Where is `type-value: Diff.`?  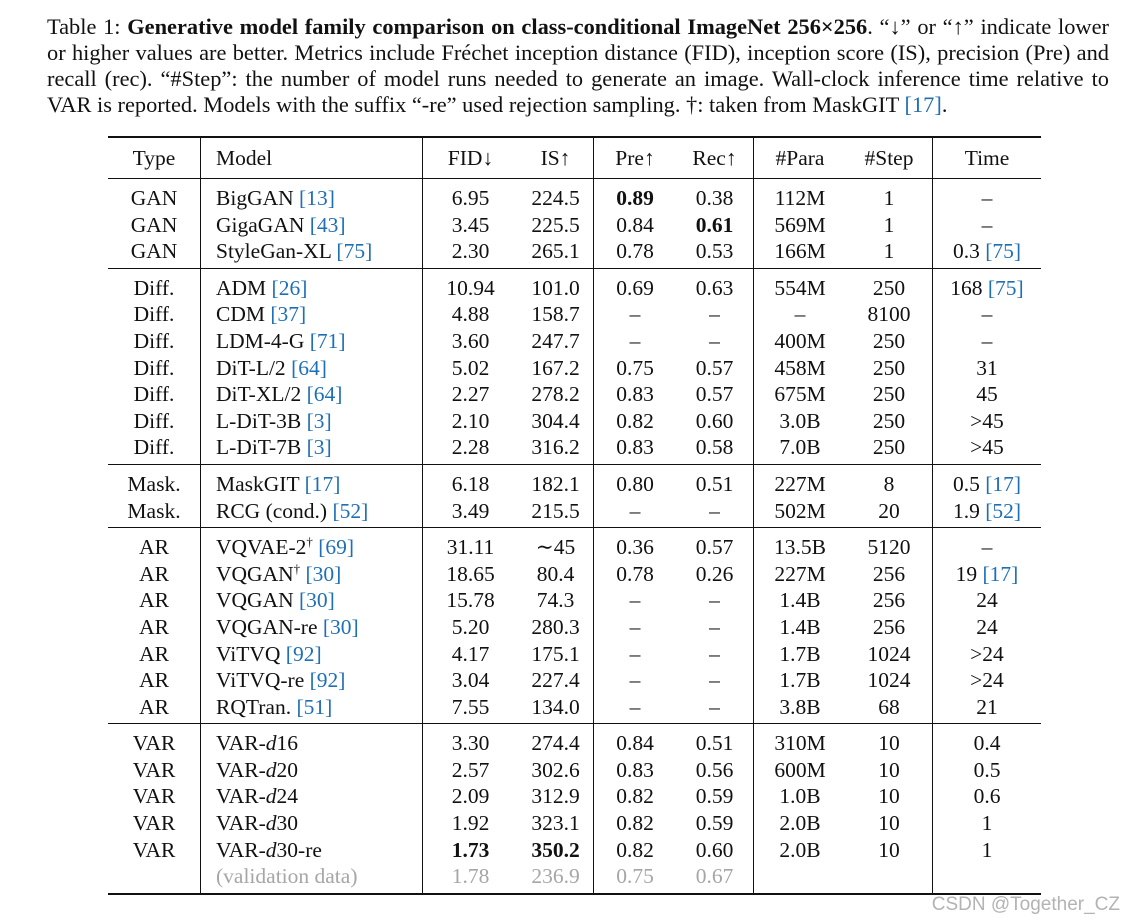
type-value: Diff. is located at coordinates (154, 367).